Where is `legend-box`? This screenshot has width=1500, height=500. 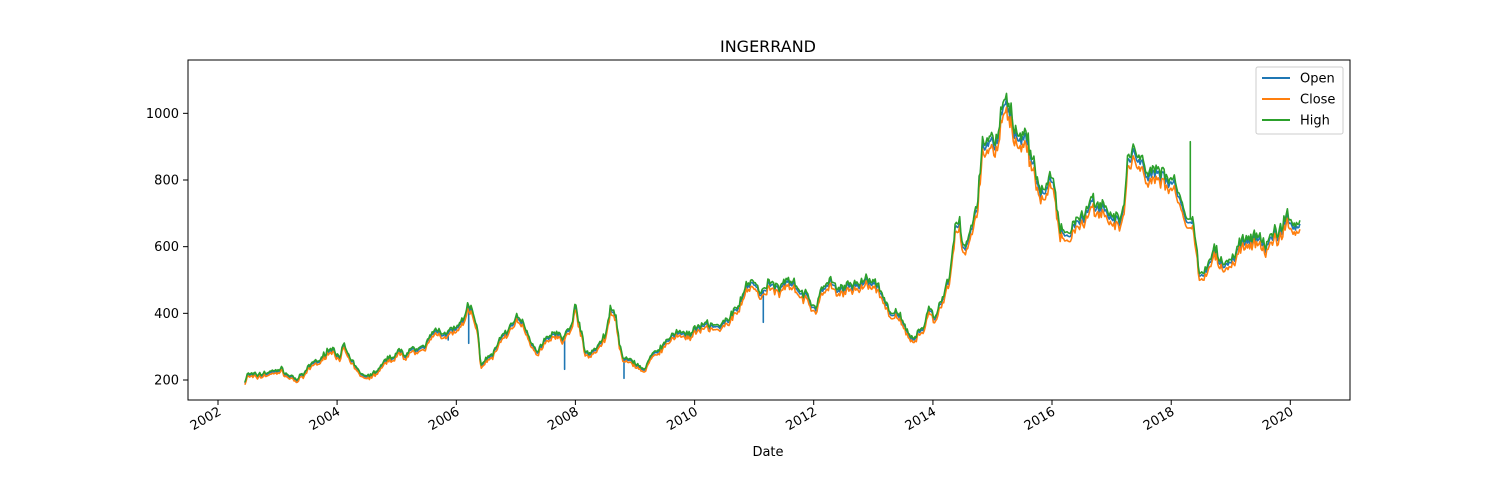 legend-box is located at coordinates (1299, 100).